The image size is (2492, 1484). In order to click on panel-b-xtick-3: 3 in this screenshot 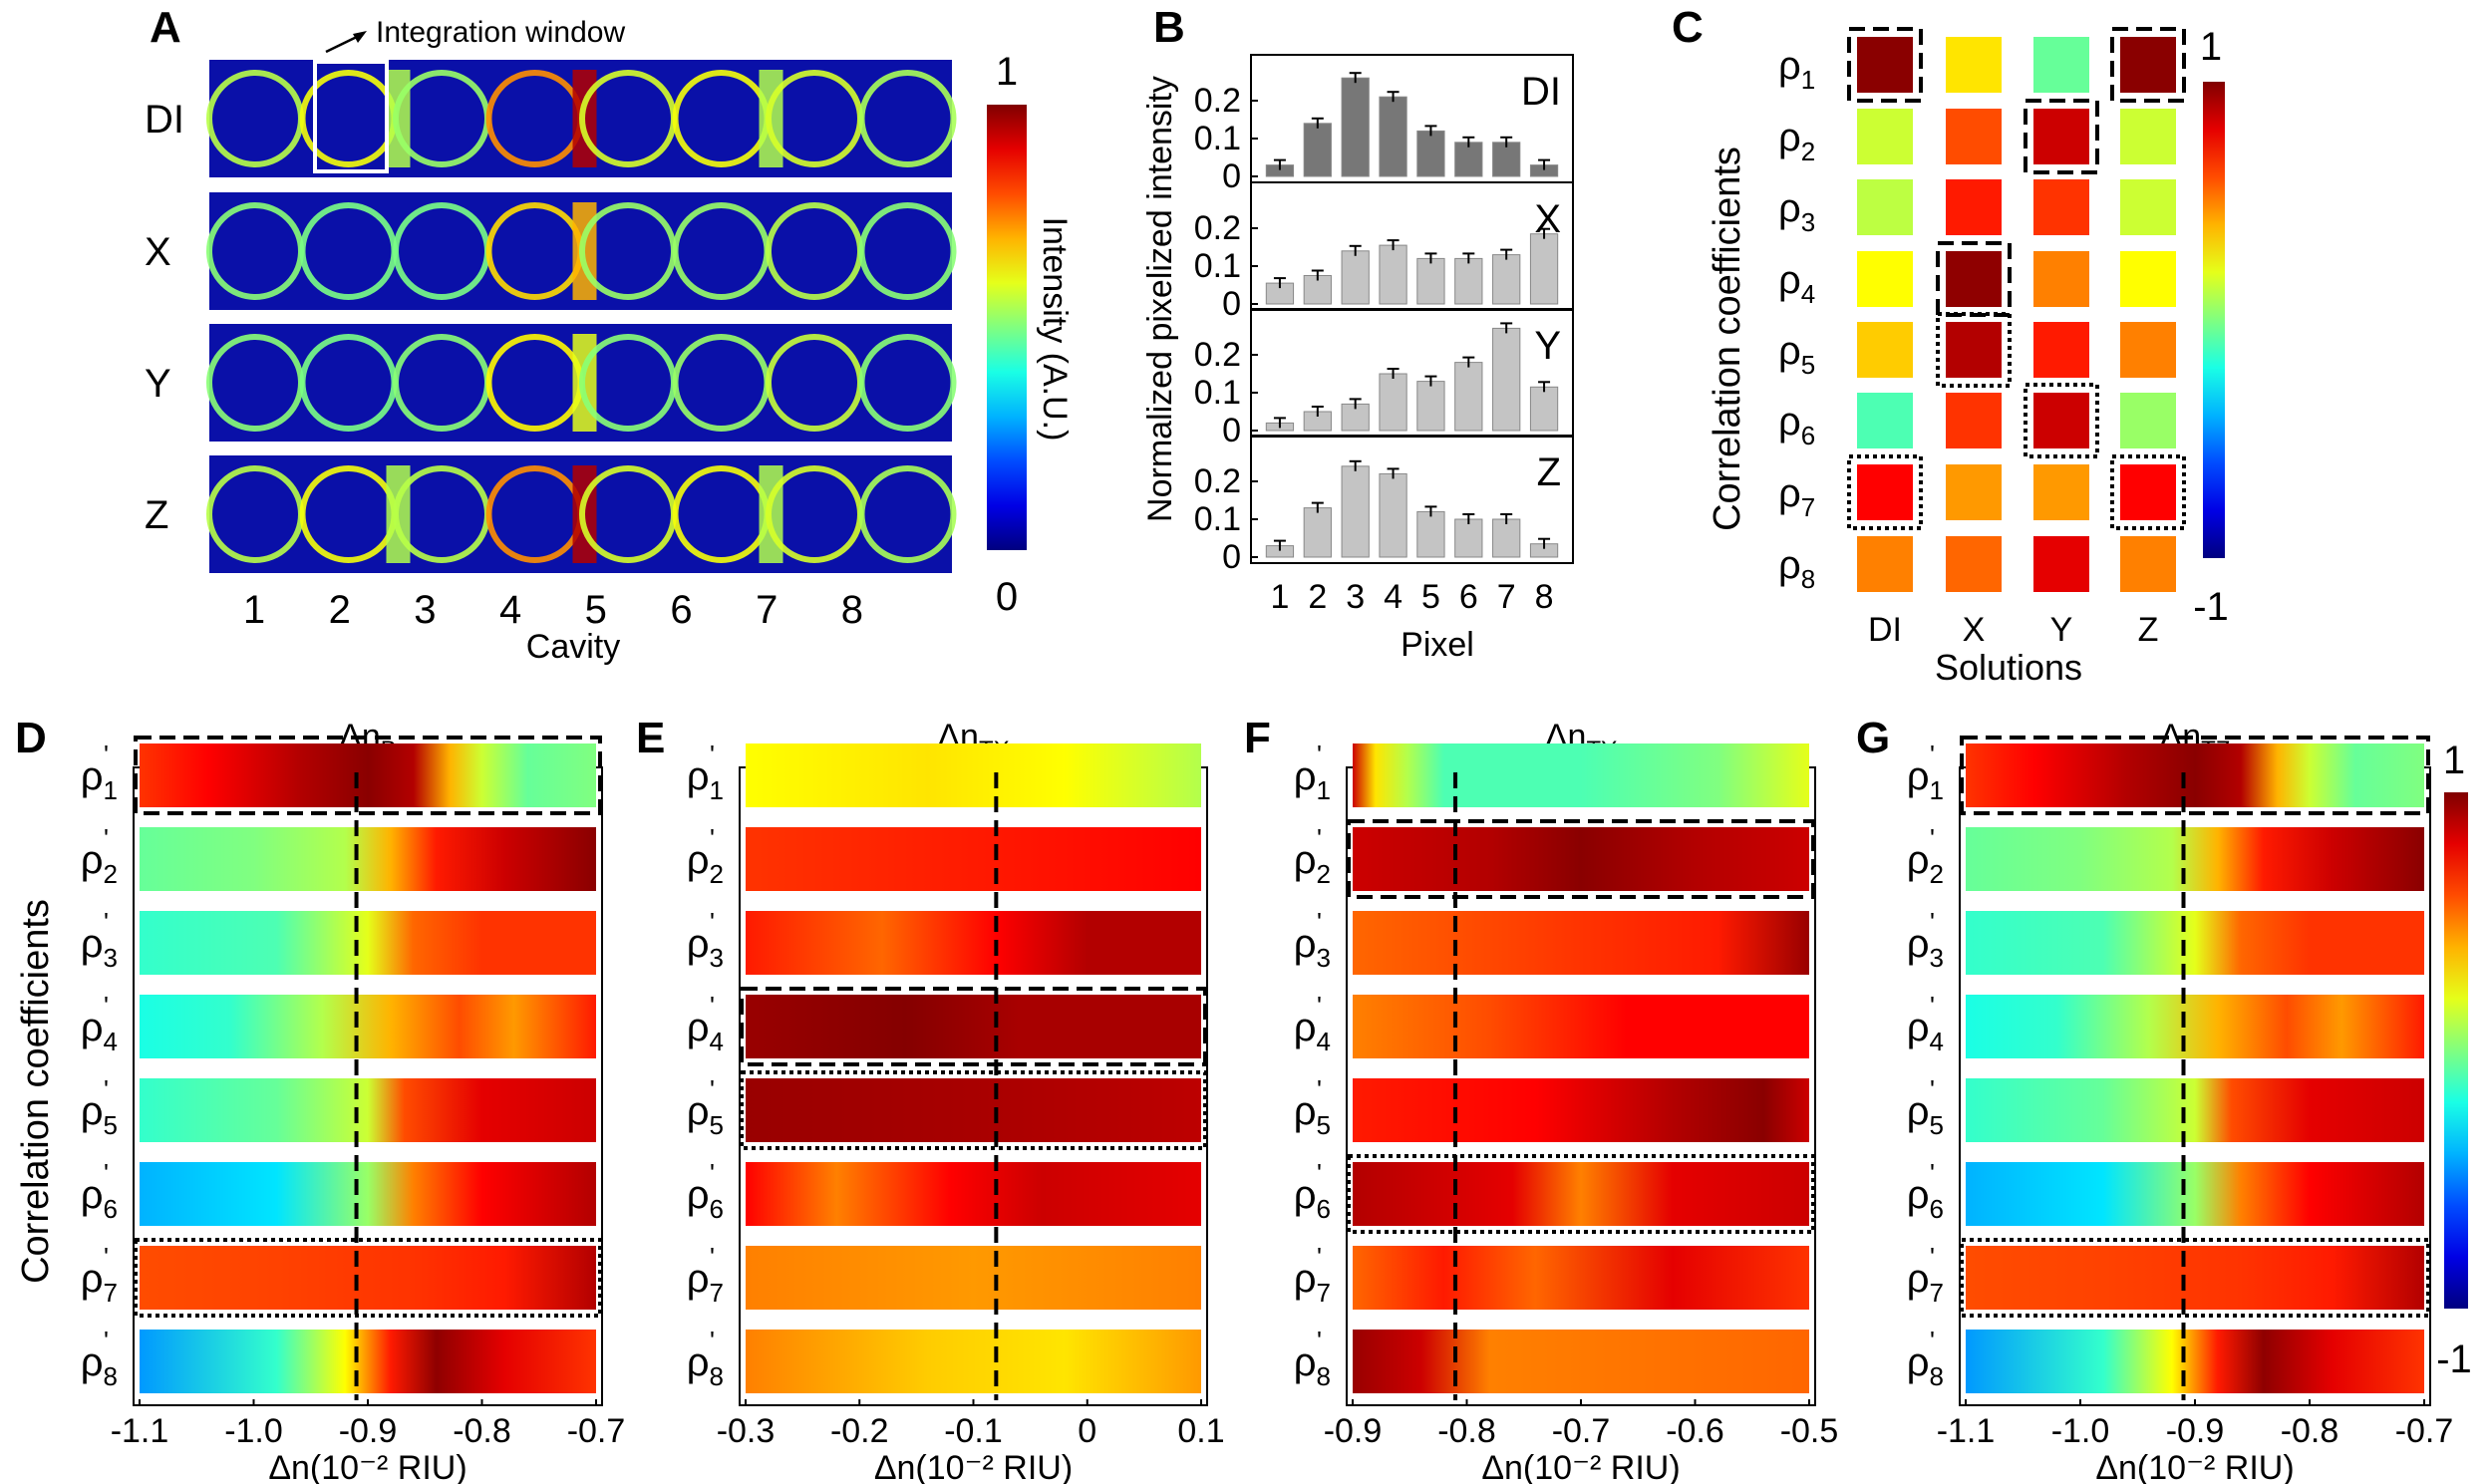, I will do `click(1355, 597)`.